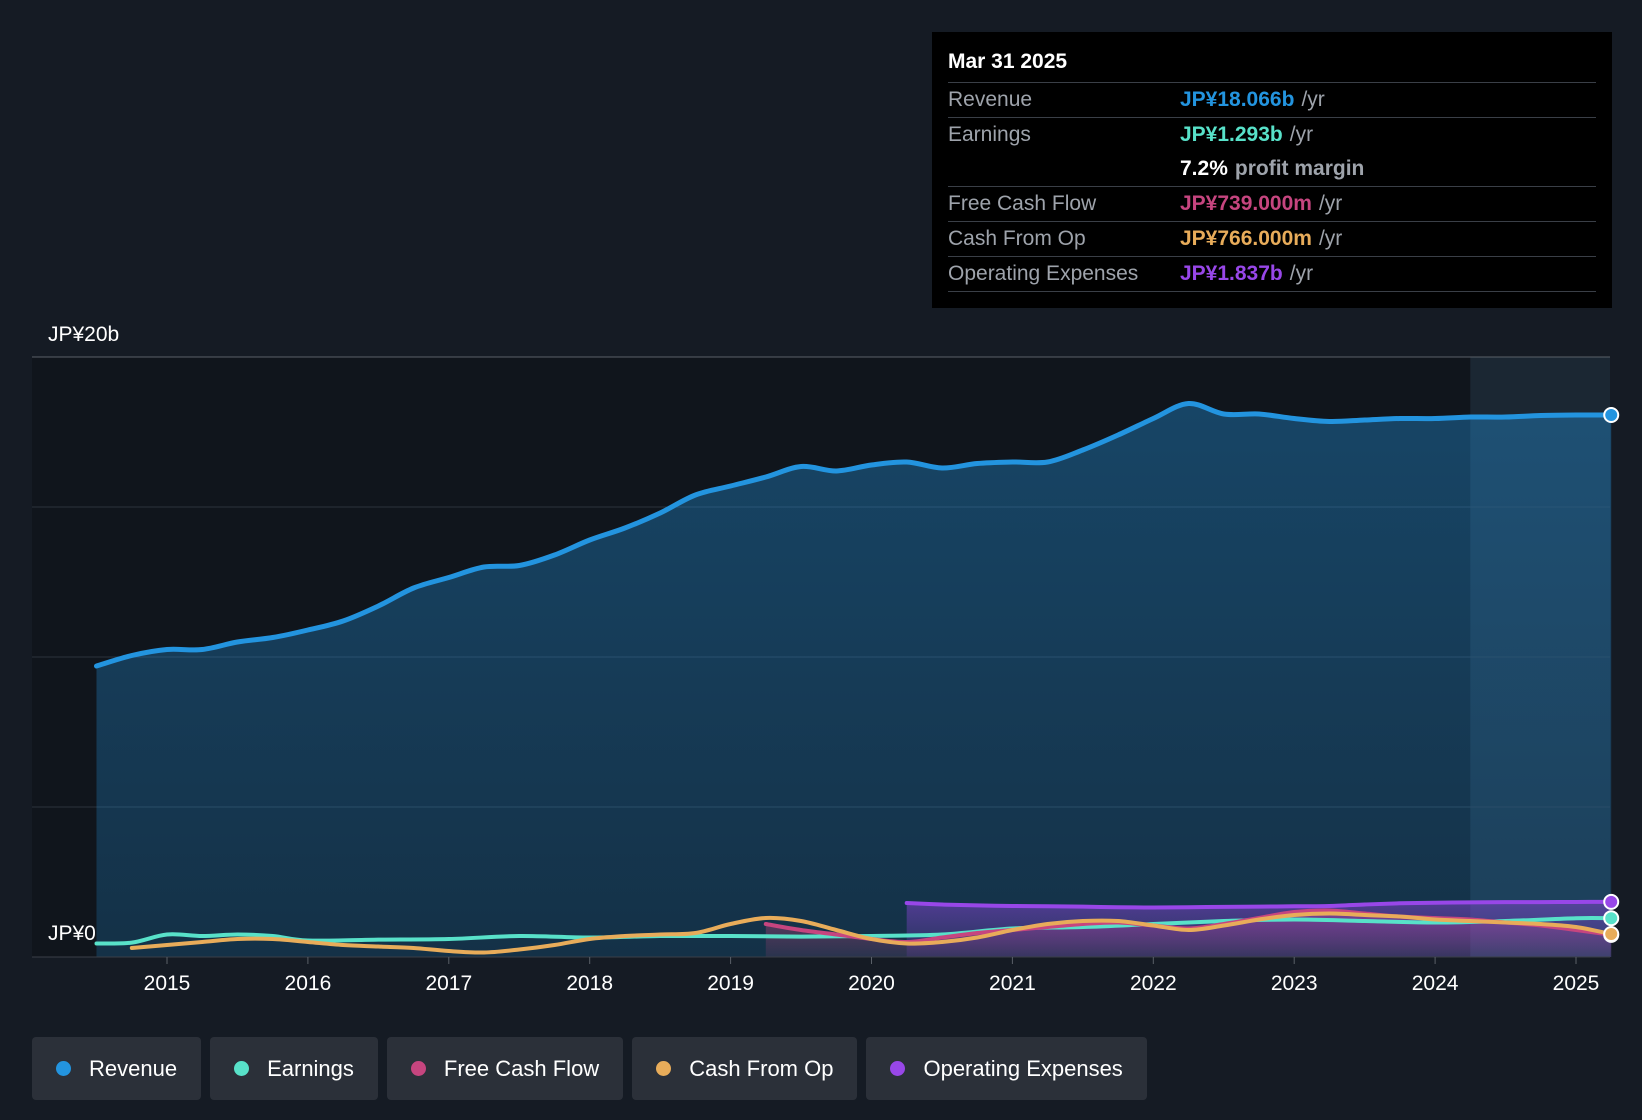 This screenshot has width=1642, height=1120. I want to click on tooltip-row-operating-expenses: Operating Expenses JP¥1.837b /yr, so click(1272, 274).